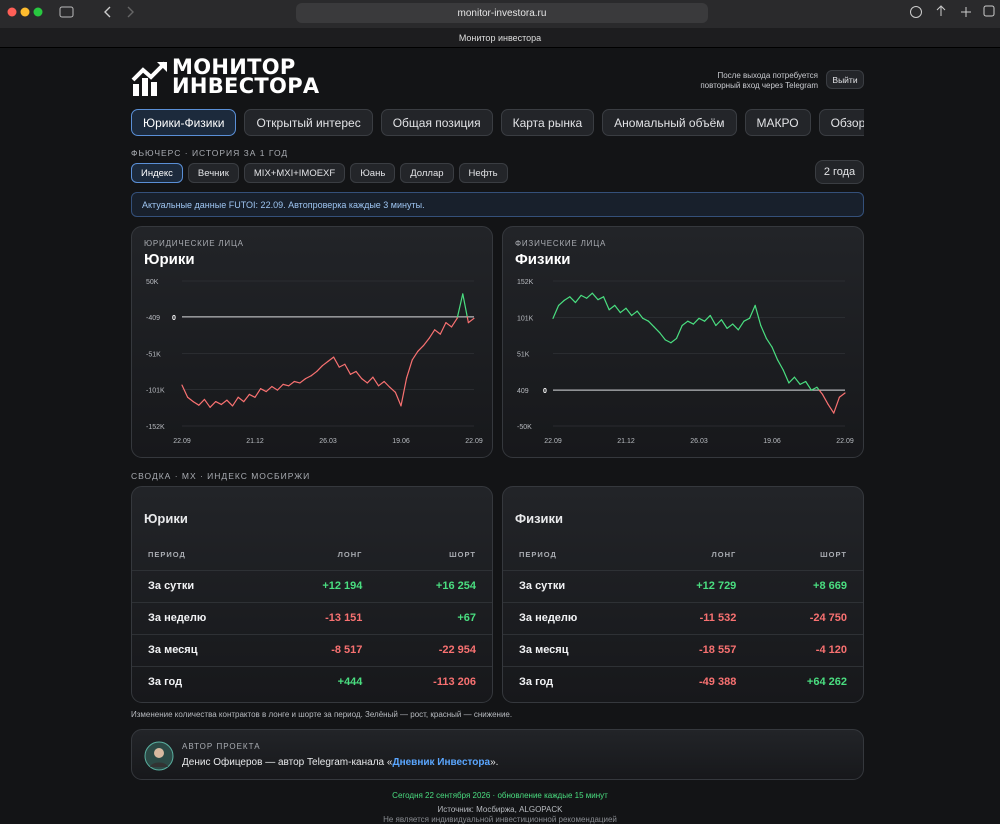  Describe the element at coordinates (38, 12) in the screenshot. I see `zoom` at that location.